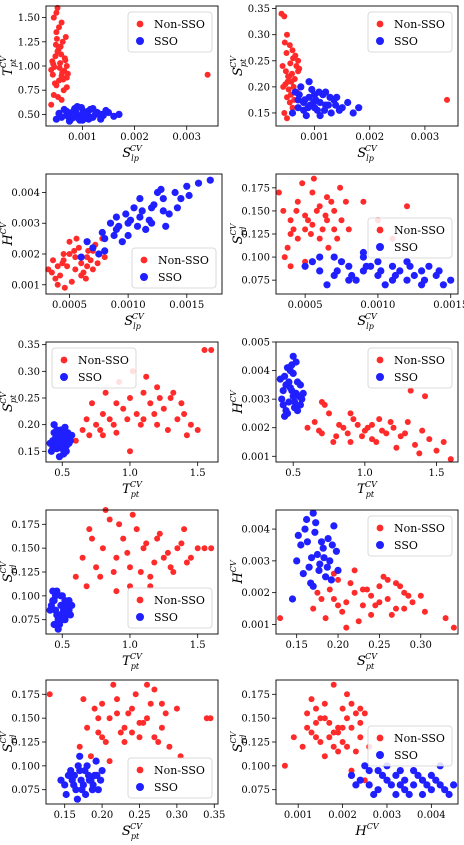 This screenshot has height=845, width=464. I want to click on x-tick-label: 0.15, so click(297, 645).